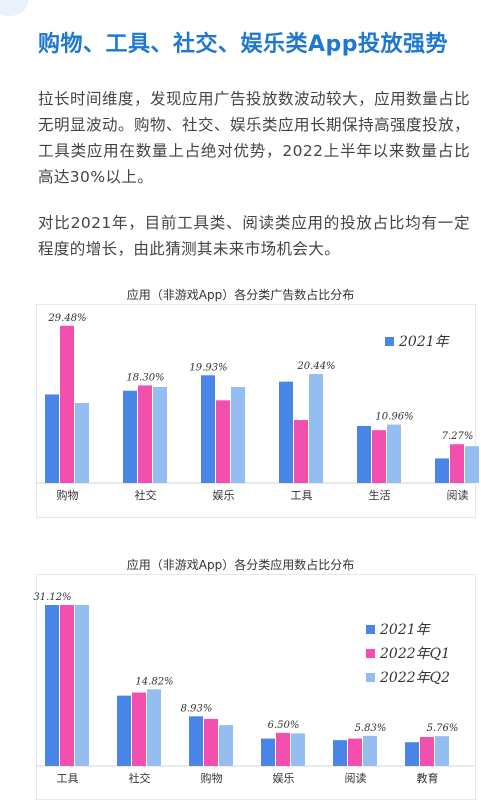  Describe the element at coordinates (428, 778) in the screenshot. I see `tick-label: 教育` at that location.